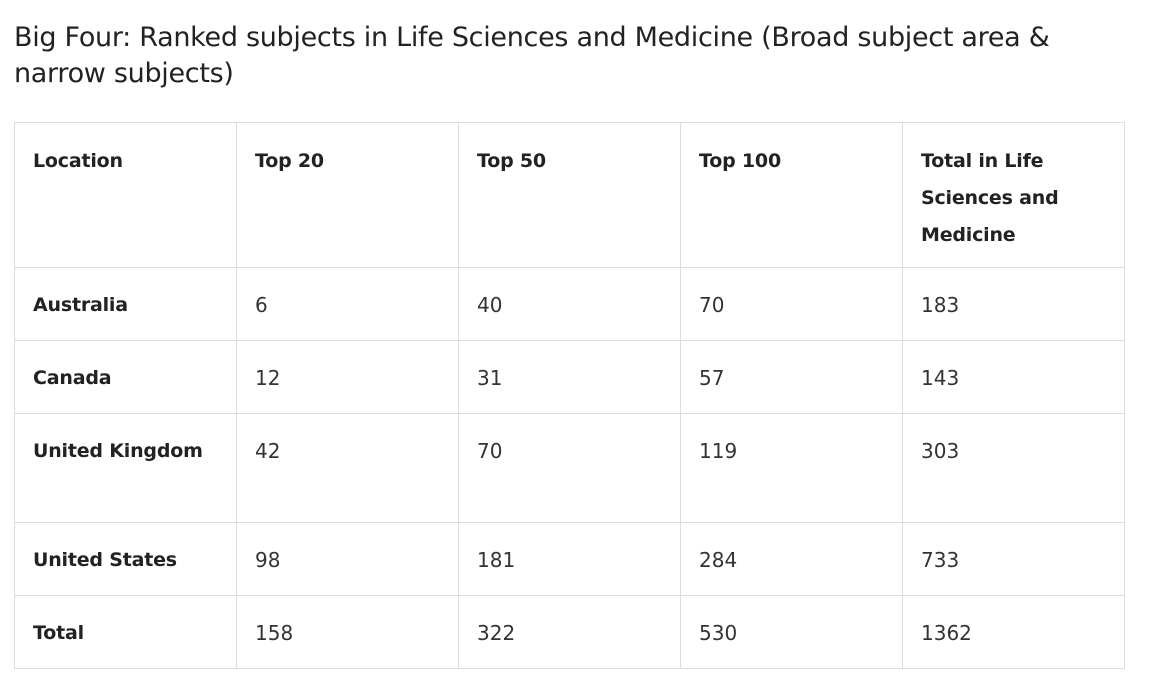 The image size is (1164, 697). I want to click on table-cell: 733, so click(1013, 559).